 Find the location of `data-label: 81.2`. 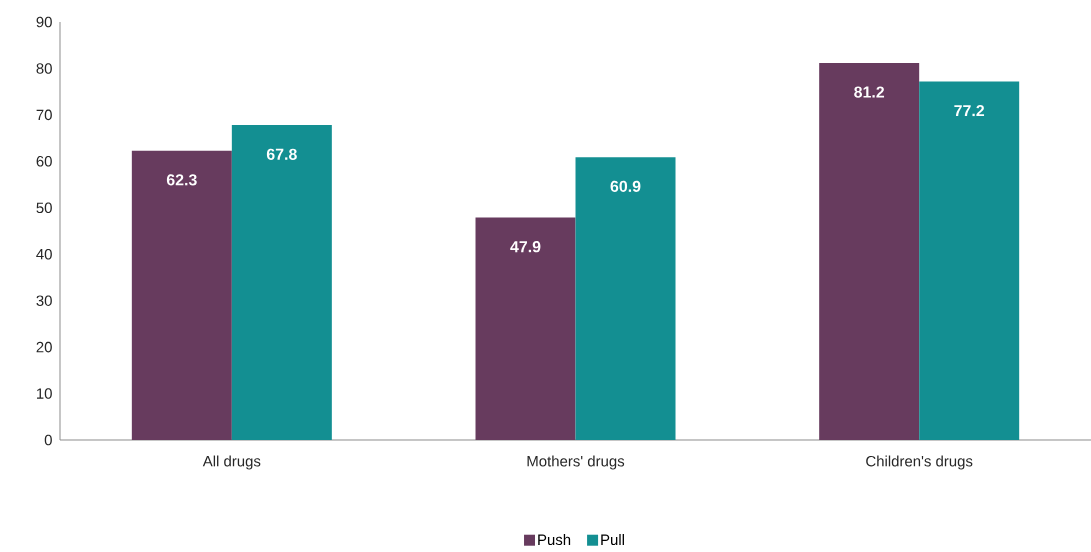

data-label: 81.2 is located at coordinates (869, 92).